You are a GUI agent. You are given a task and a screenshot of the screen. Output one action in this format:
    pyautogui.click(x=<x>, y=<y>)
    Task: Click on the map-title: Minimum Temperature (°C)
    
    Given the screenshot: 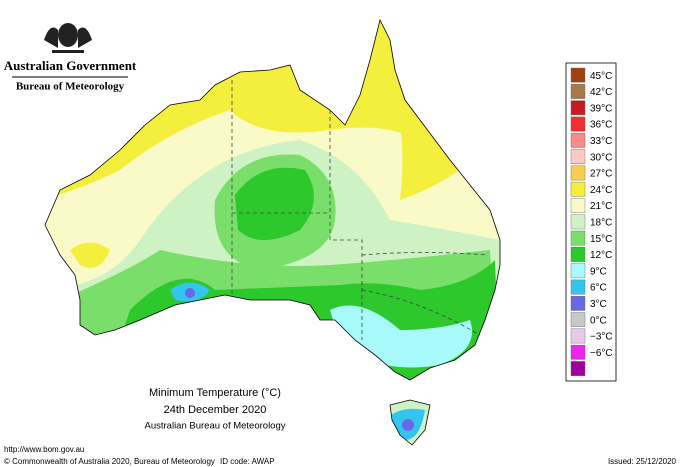 What is the action you would take?
    pyautogui.click(x=215, y=393)
    